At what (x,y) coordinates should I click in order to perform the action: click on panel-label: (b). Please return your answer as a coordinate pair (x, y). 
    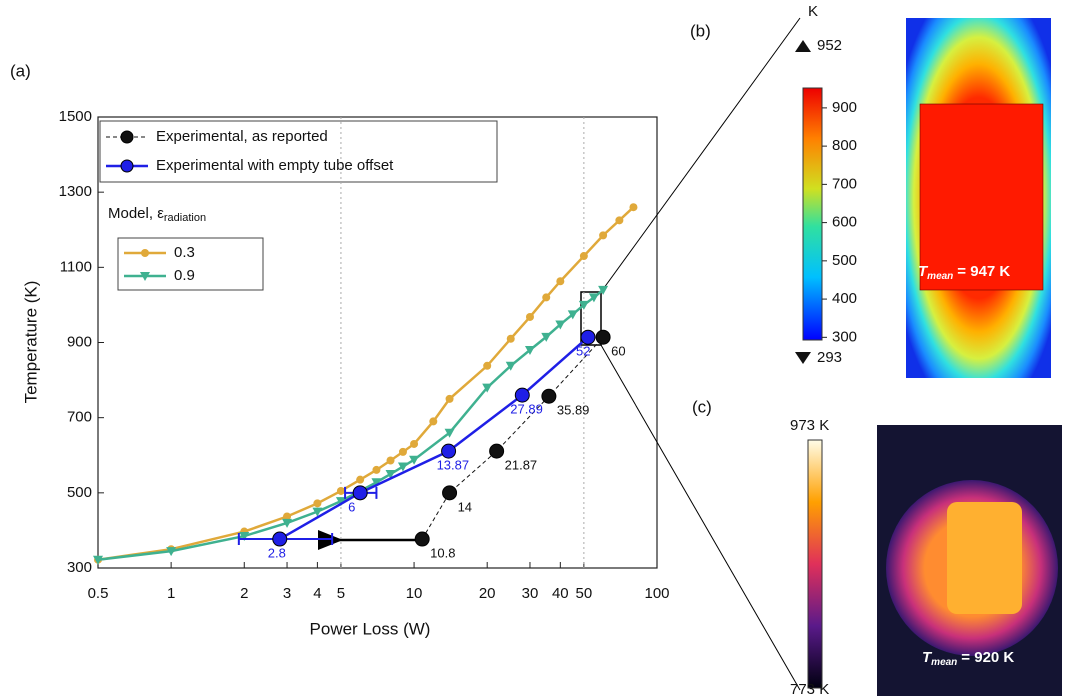
    Looking at the image, I should click on (700, 30).